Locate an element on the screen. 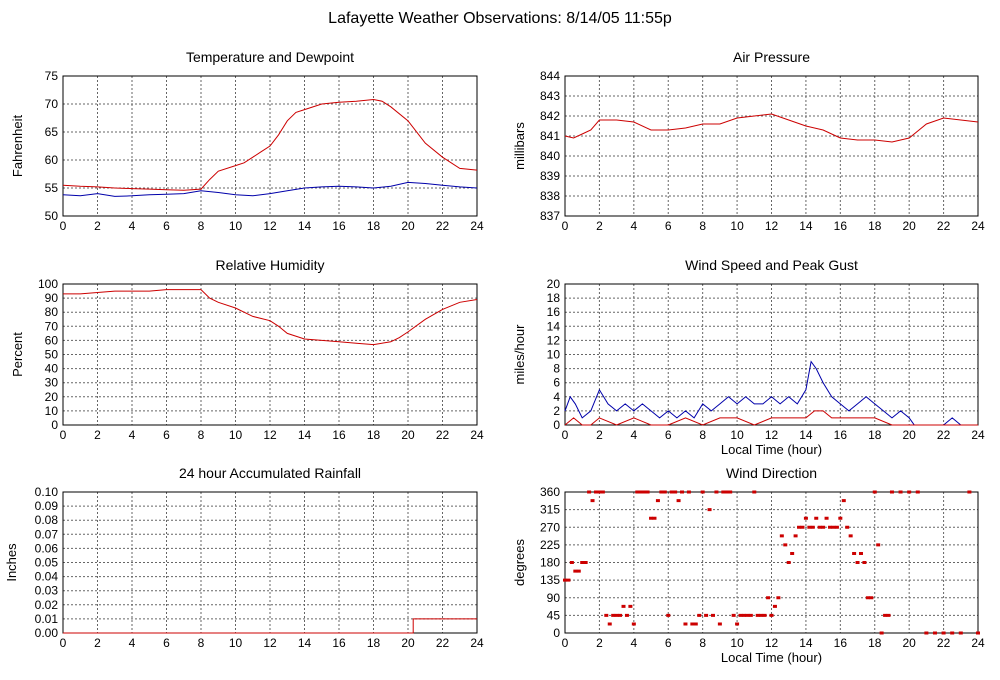  wind-speed-x-tick-label: 4 is located at coordinates (633, 435).